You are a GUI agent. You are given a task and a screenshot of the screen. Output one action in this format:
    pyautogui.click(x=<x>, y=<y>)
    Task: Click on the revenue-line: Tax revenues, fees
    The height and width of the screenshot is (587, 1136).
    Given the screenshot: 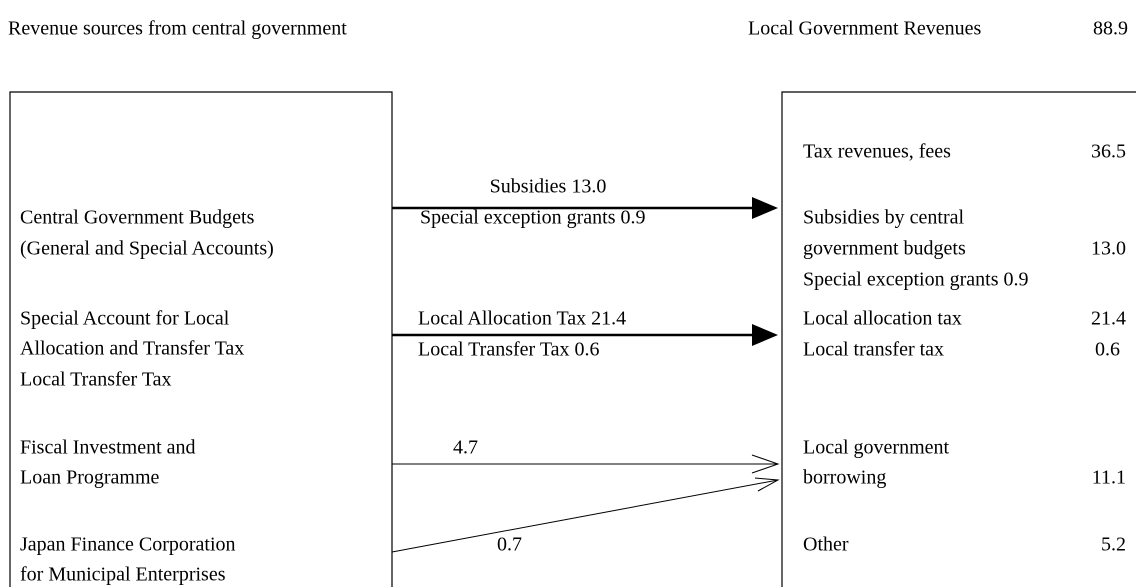 What is the action you would take?
    pyautogui.click(x=877, y=152)
    